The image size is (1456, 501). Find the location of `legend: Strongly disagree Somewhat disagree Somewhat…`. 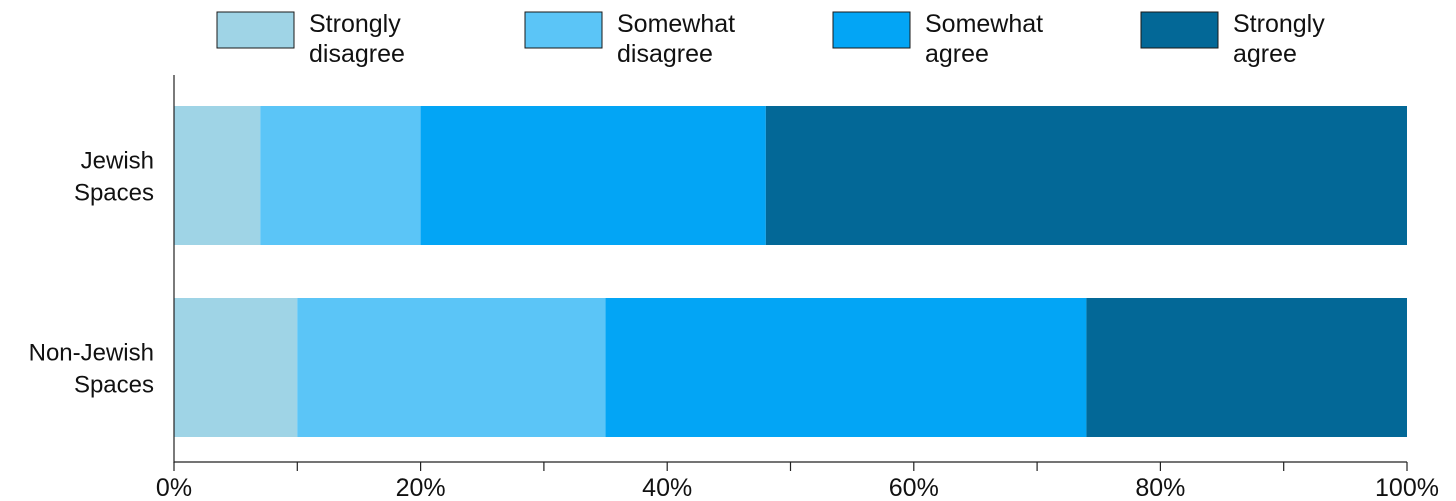

legend: Strongly disagree Somewhat disagree Somewhat… is located at coordinates (770, 39).